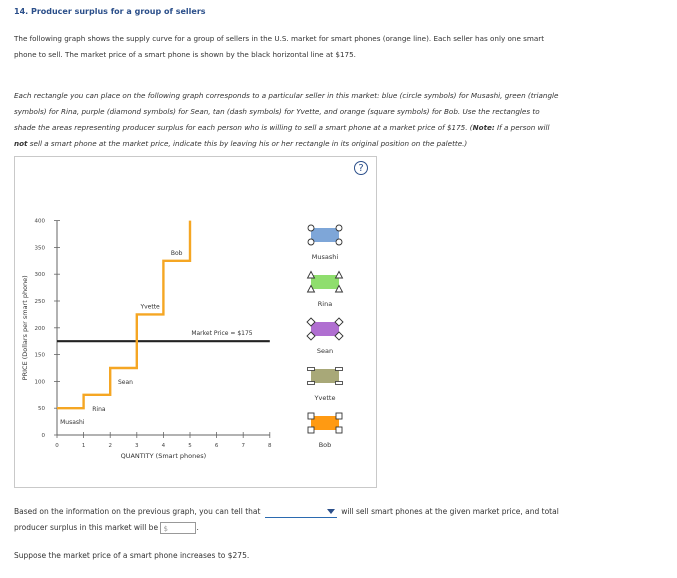 Image resolution: width=677 pixels, height=578 pixels. Describe the element at coordinates (21, 143) in the screenshot. I see `instr-not: not` at that location.